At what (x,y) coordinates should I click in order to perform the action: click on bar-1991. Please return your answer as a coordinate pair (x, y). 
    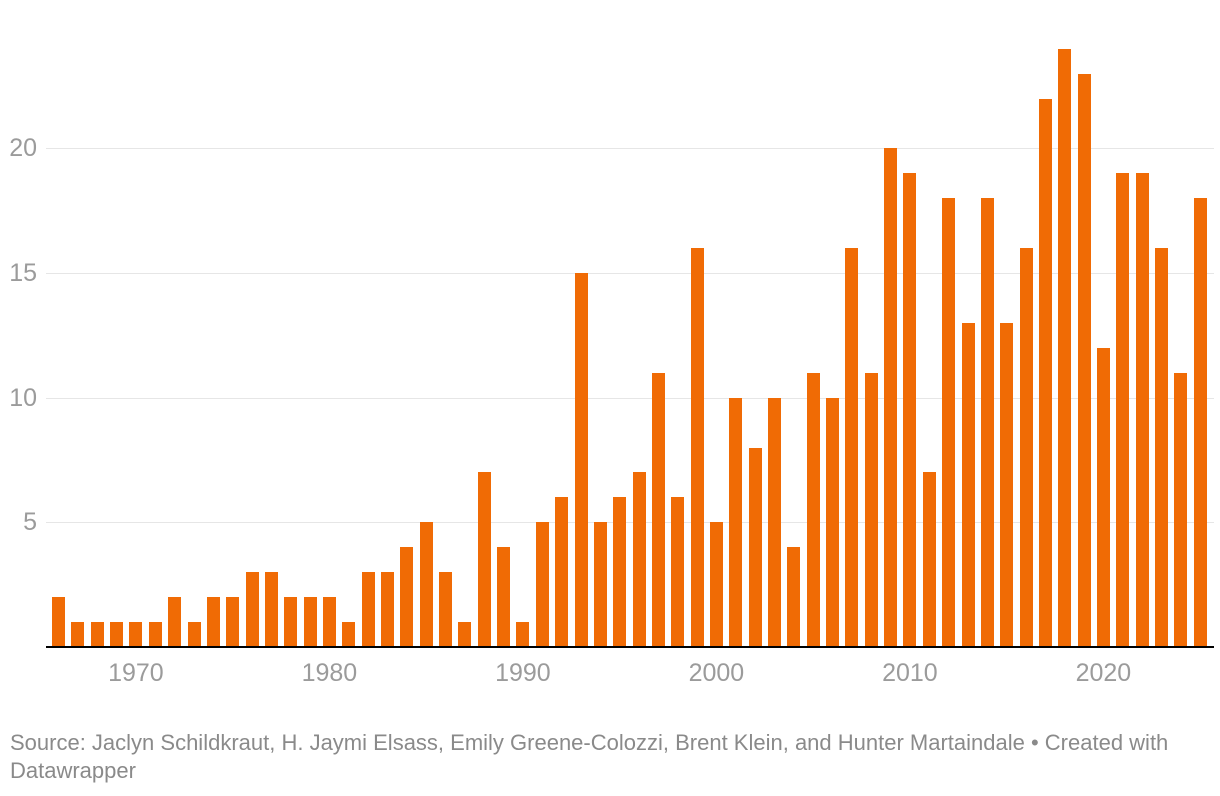
    Looking at the image, I should click on (542, 584).